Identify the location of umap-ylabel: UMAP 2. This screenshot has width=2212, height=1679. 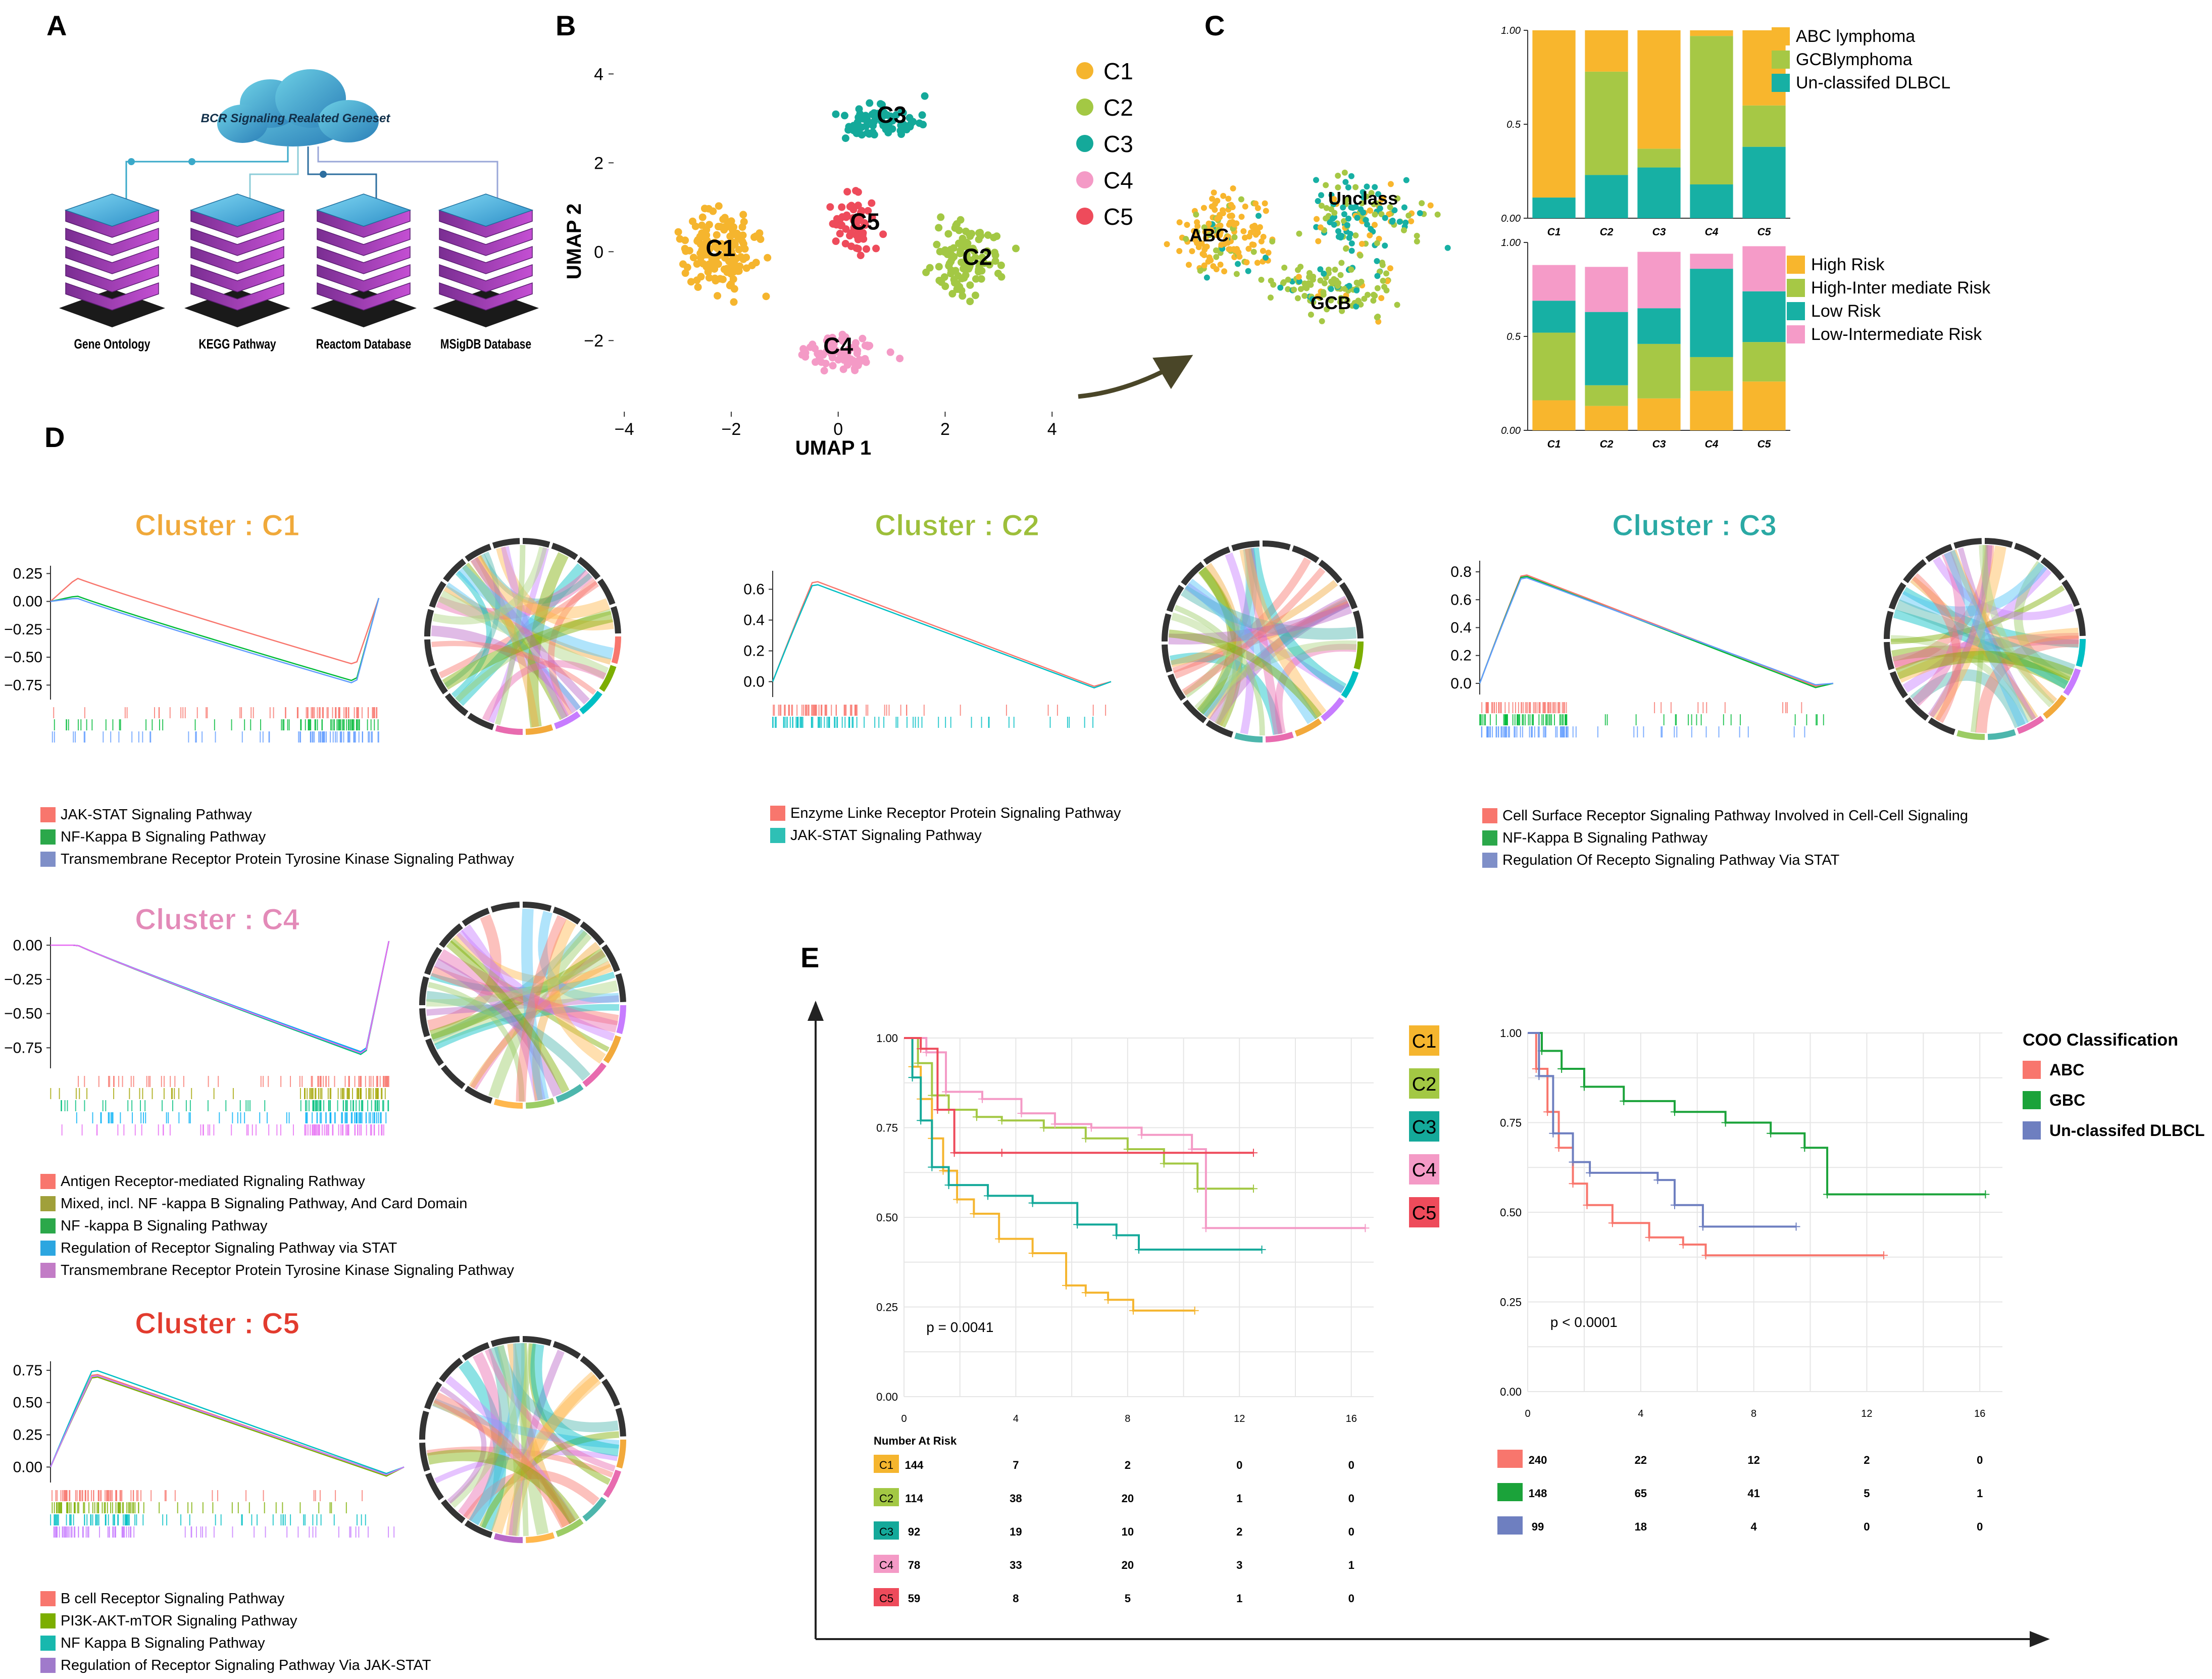
(574, 241).